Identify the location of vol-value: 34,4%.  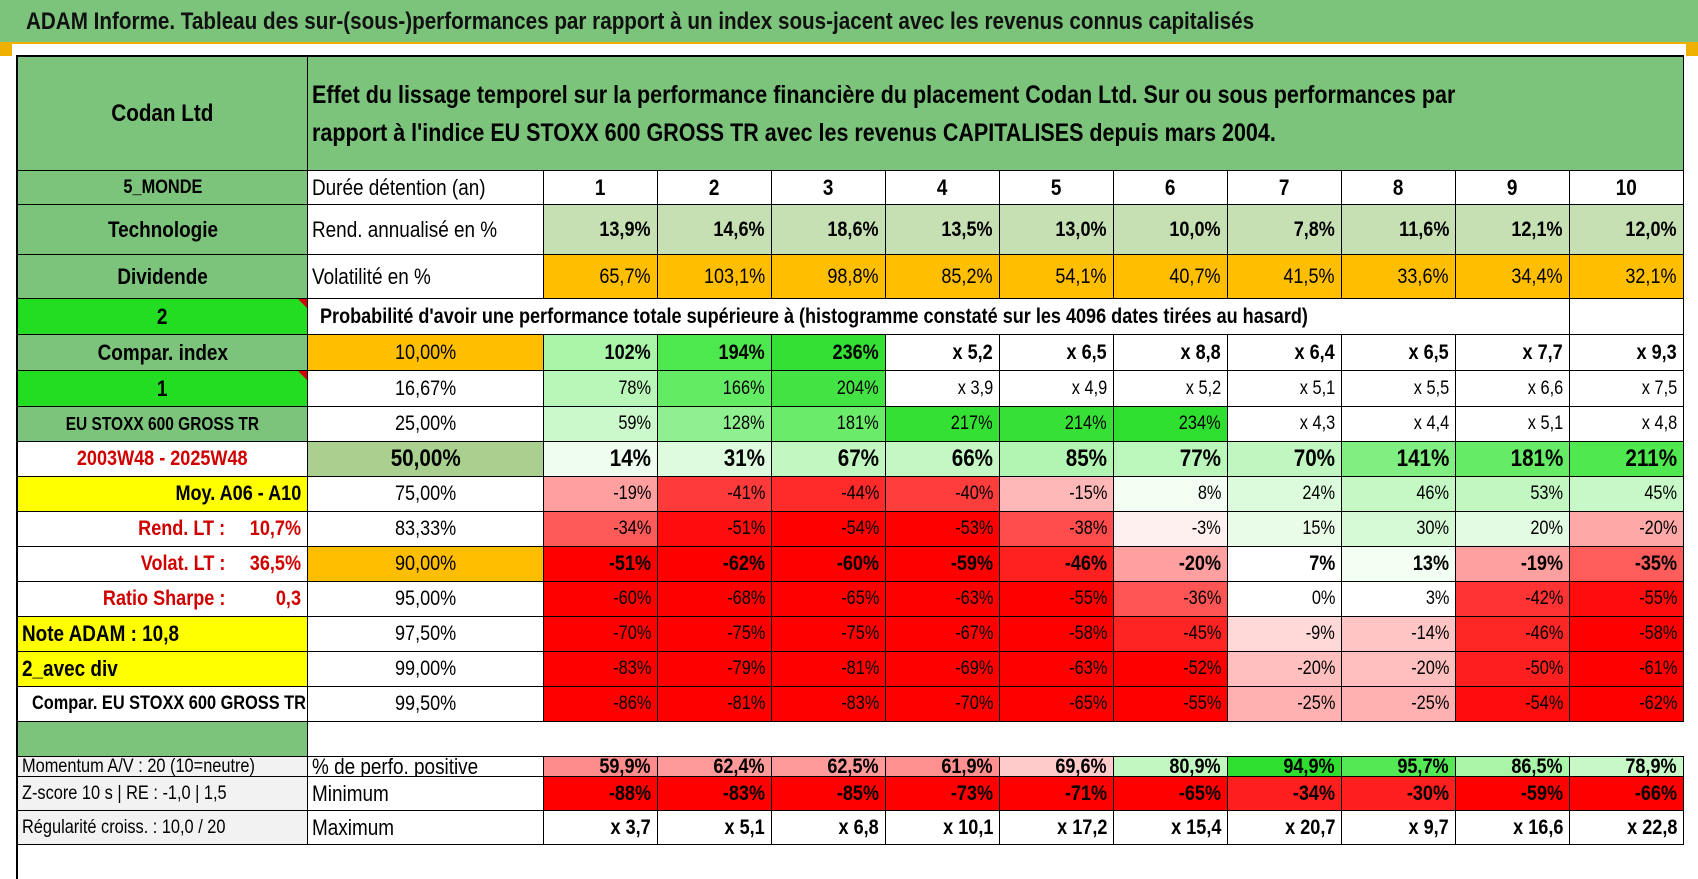
(1513, 277).